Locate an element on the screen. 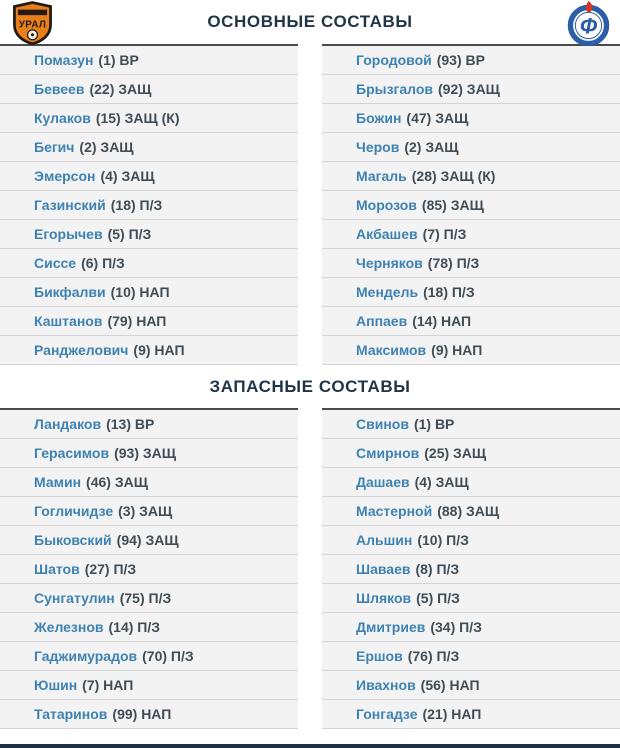 This screenshot has height=748, width=620. player-row: Шаваев (8) П/З is located at coordinates (471, 569).